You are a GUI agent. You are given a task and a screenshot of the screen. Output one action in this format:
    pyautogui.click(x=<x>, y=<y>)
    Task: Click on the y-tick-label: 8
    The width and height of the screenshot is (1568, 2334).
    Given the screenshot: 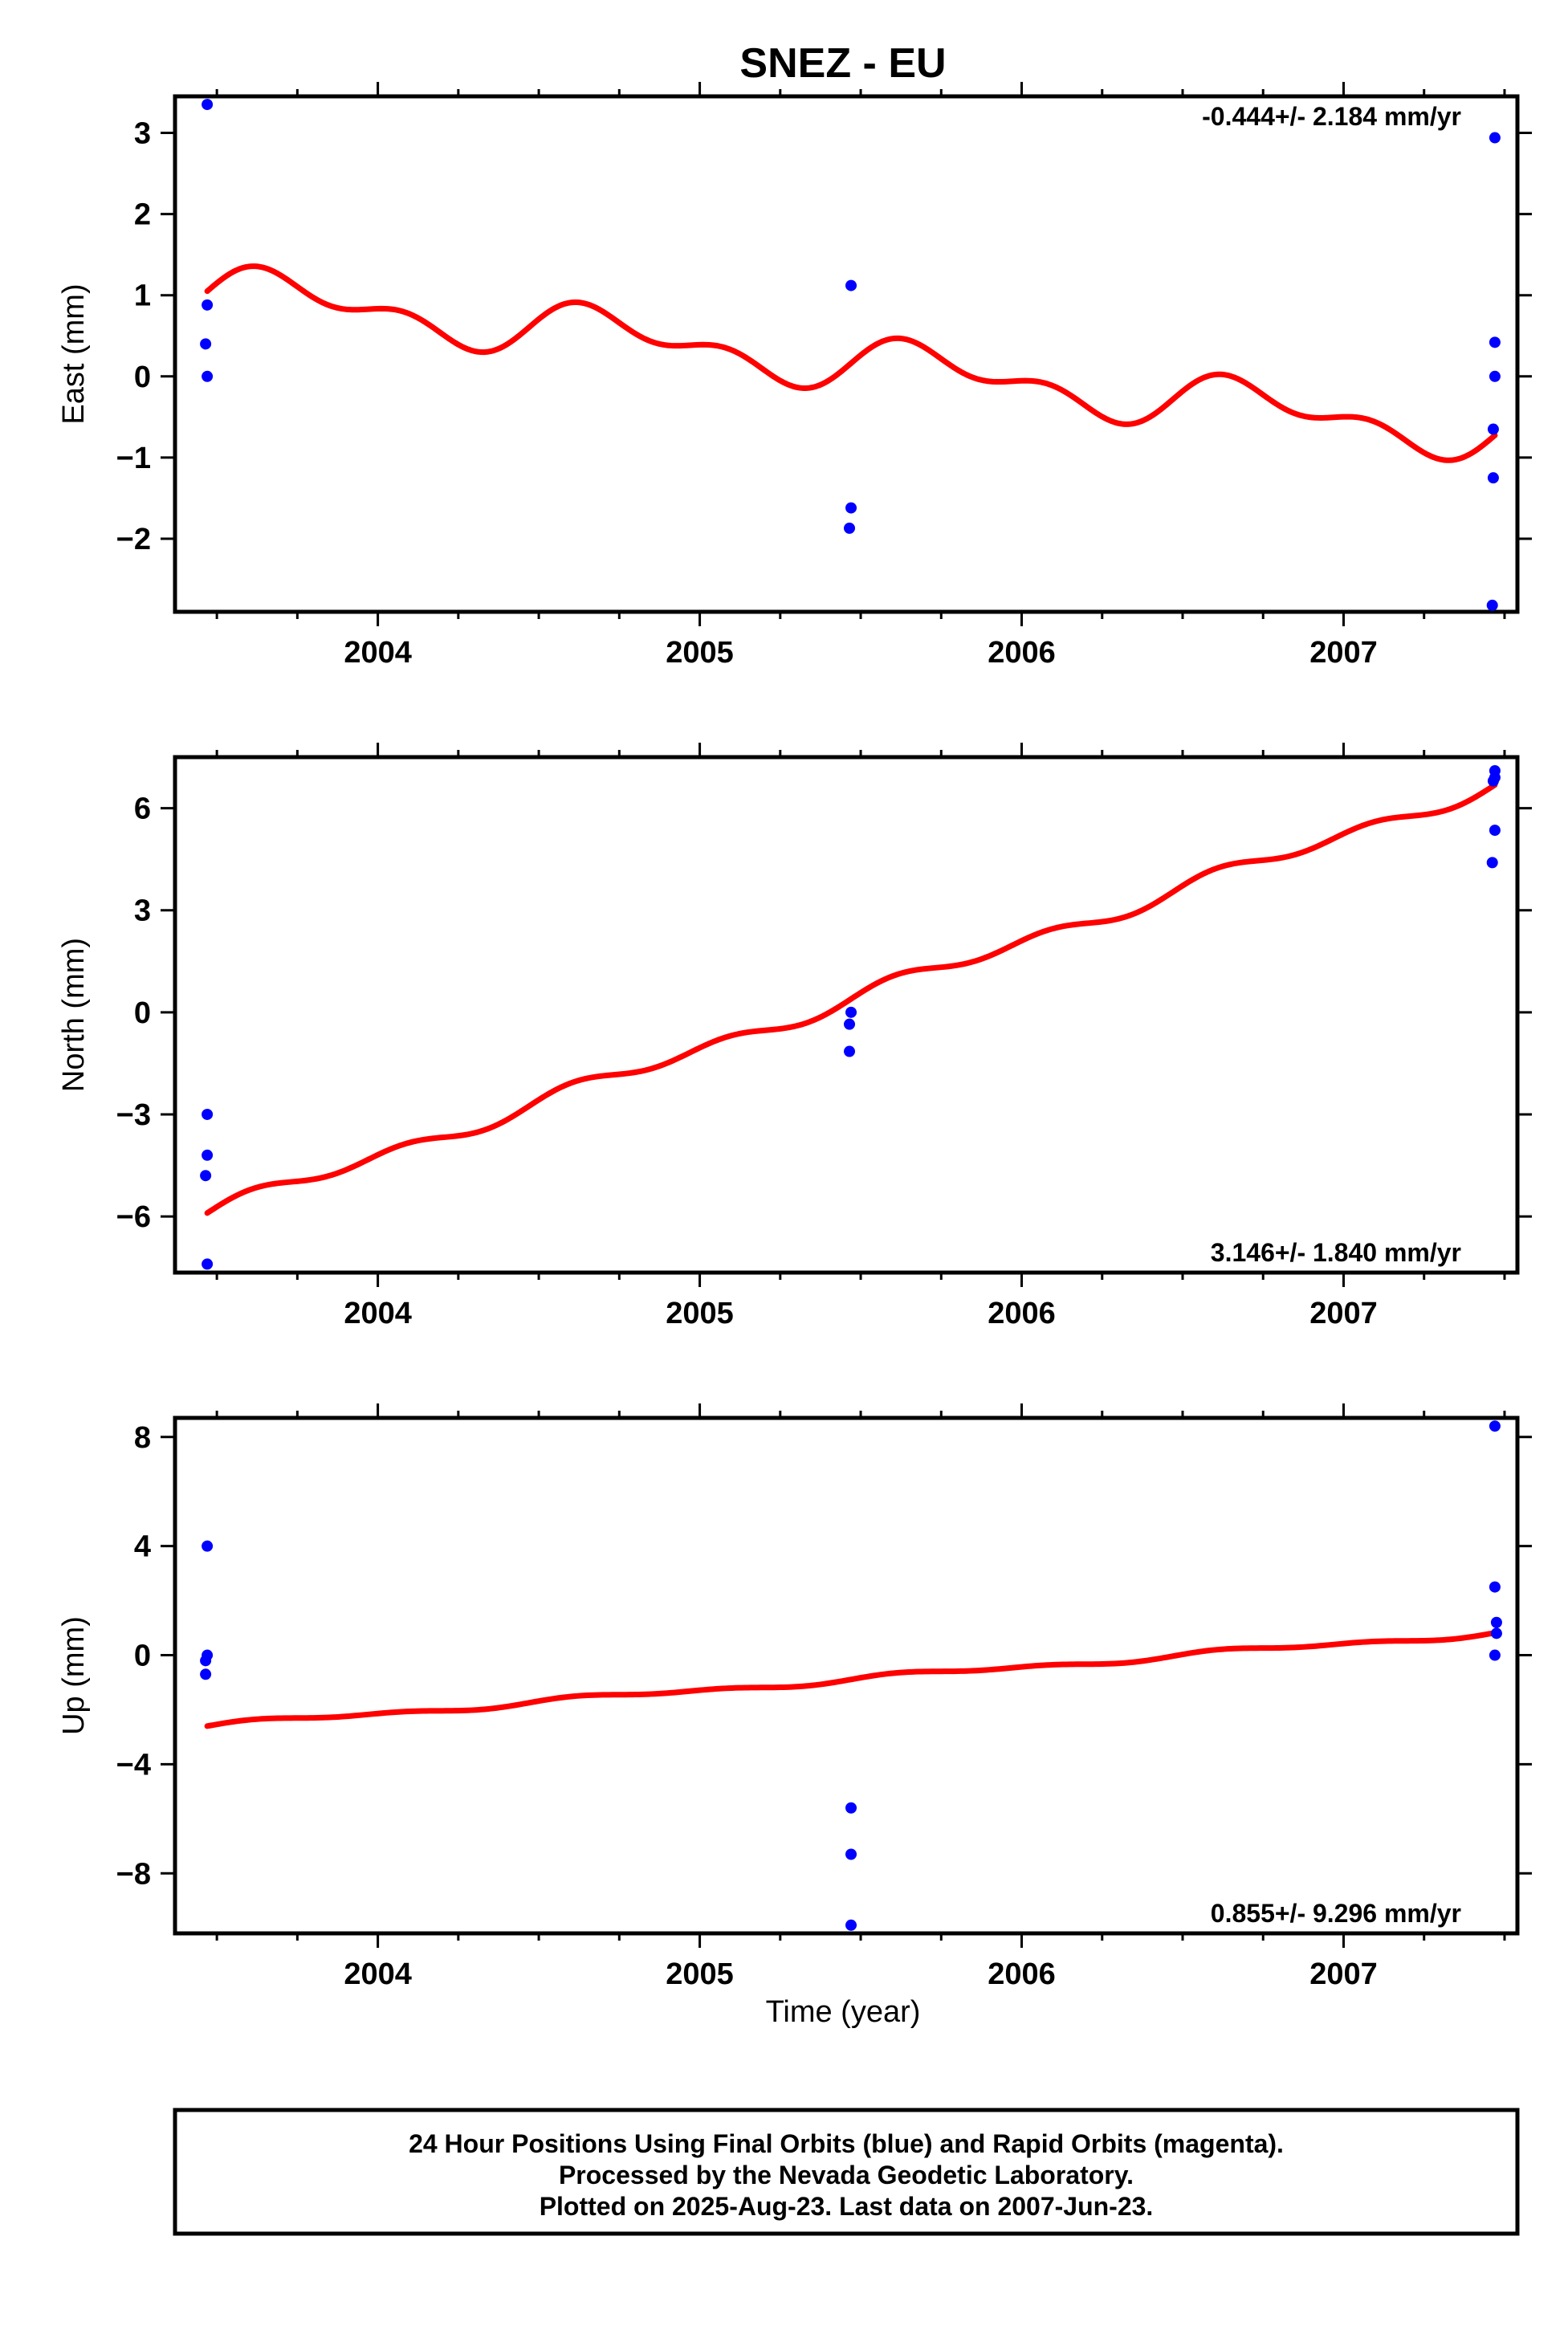 What is the action you would take?
    pyautogui.click(x=142, y=1438)
    